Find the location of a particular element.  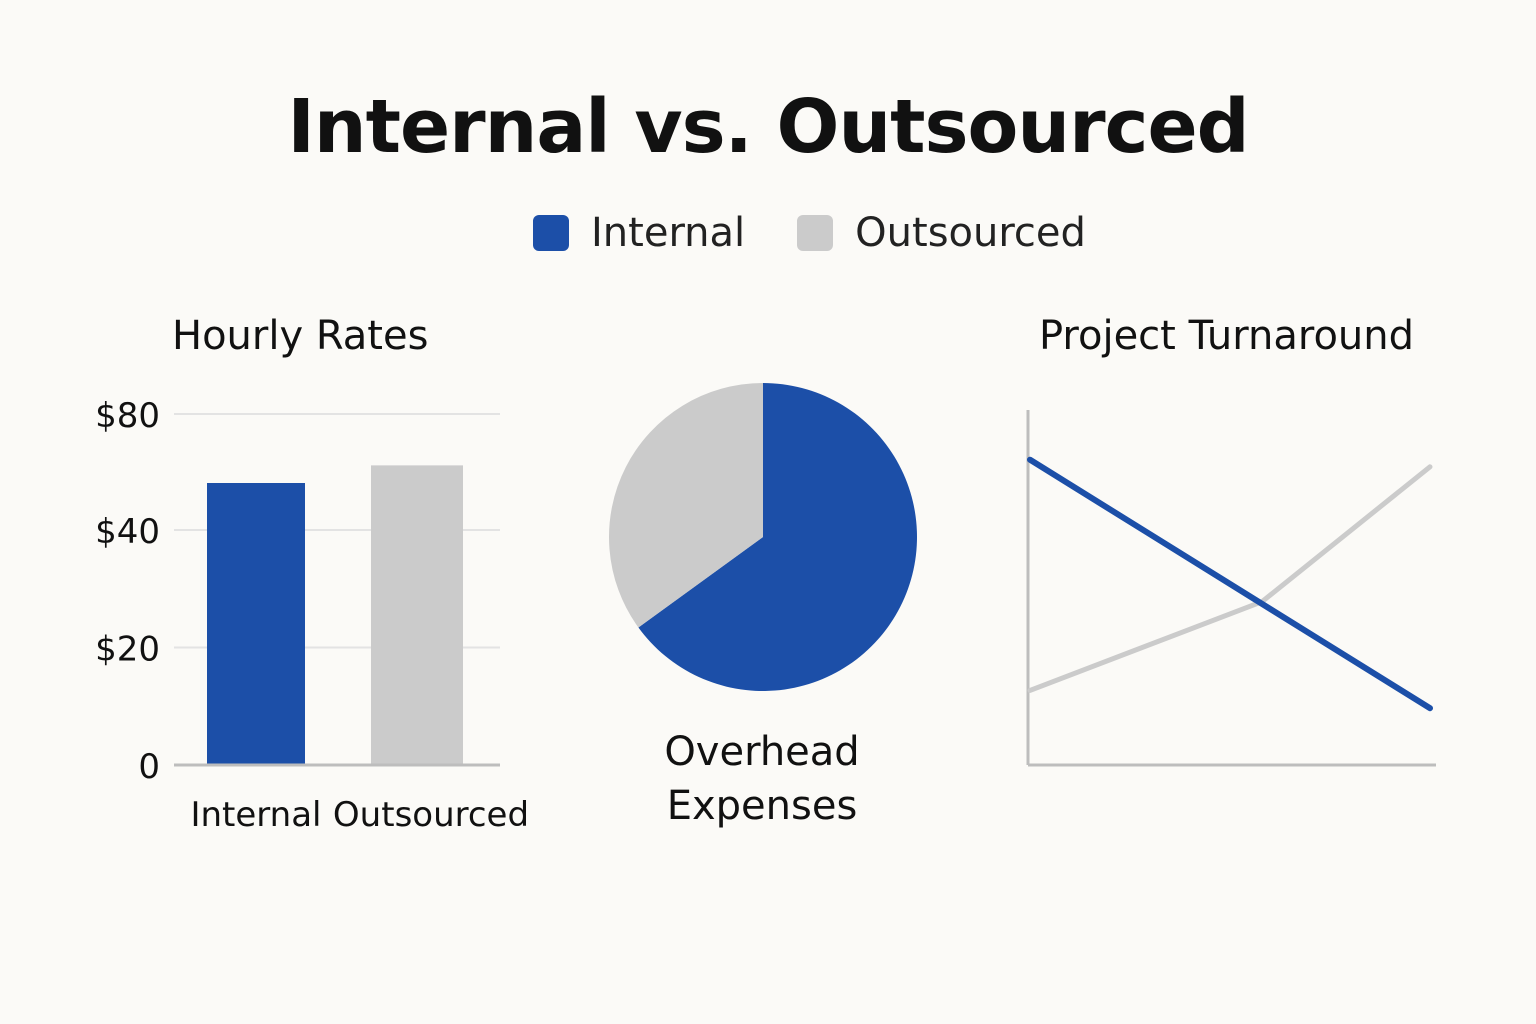

line-chart is located at coordinates (1231, 588).